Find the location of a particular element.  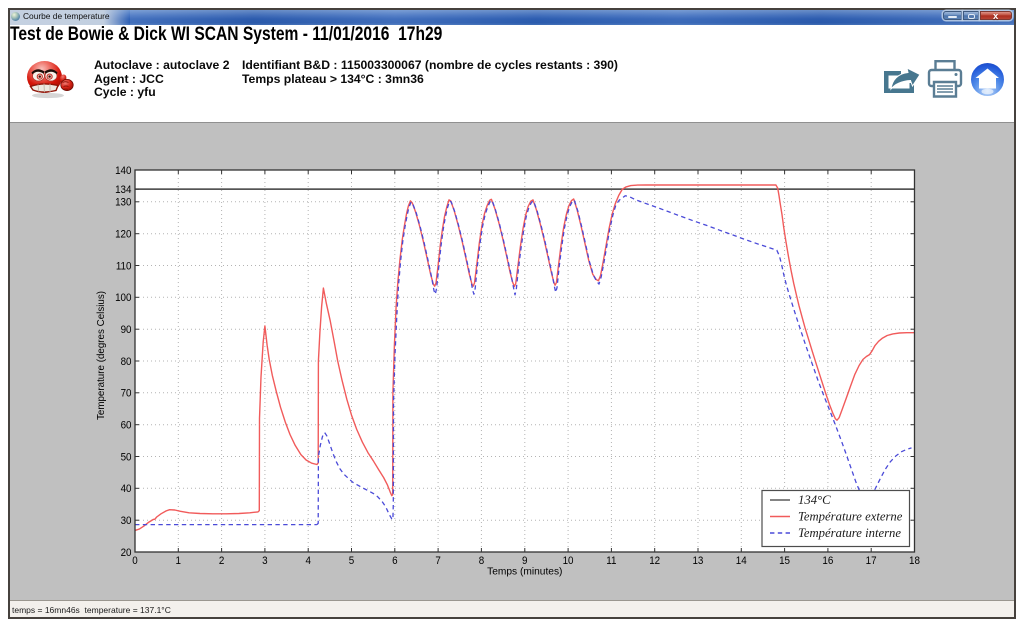

svg-text: 50 is located at coordinates (126, 457).